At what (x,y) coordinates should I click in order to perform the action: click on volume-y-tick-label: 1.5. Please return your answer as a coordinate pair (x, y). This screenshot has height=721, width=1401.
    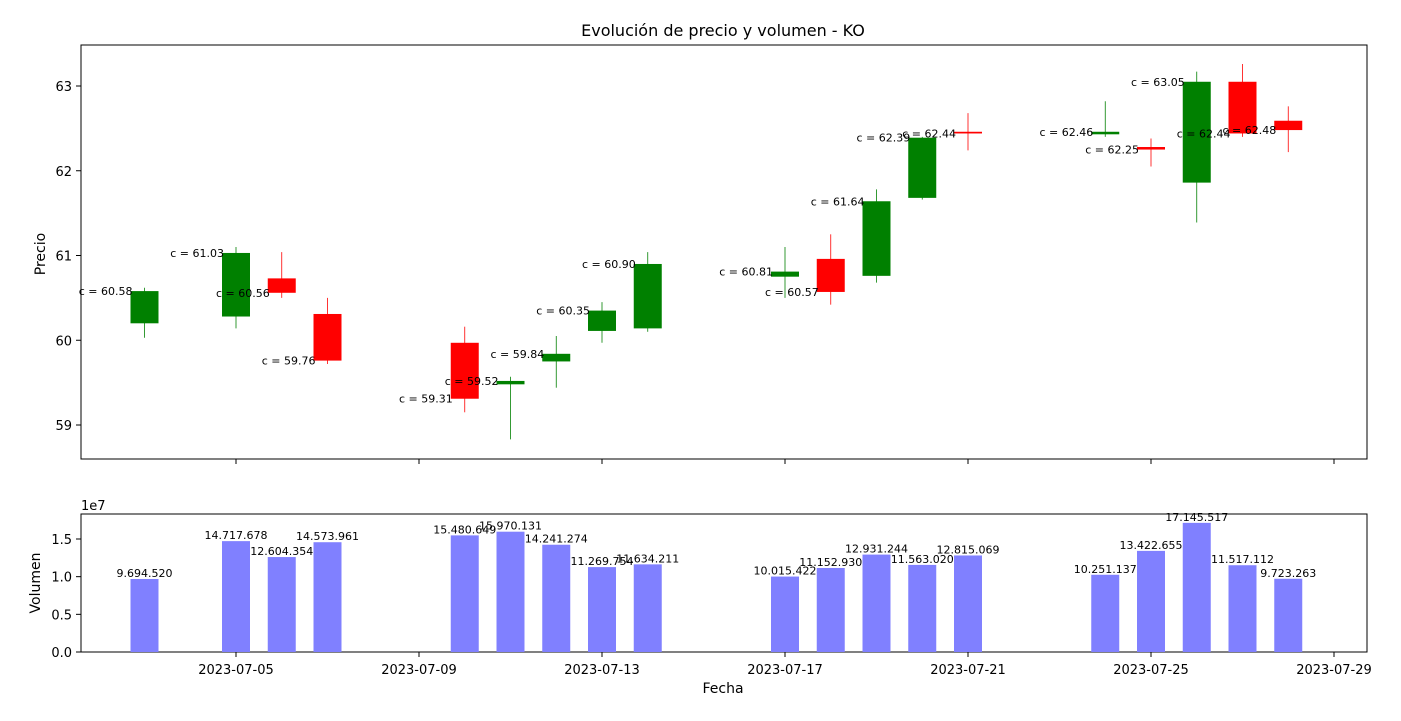
    Looking at the image, I should click on (61, 540).